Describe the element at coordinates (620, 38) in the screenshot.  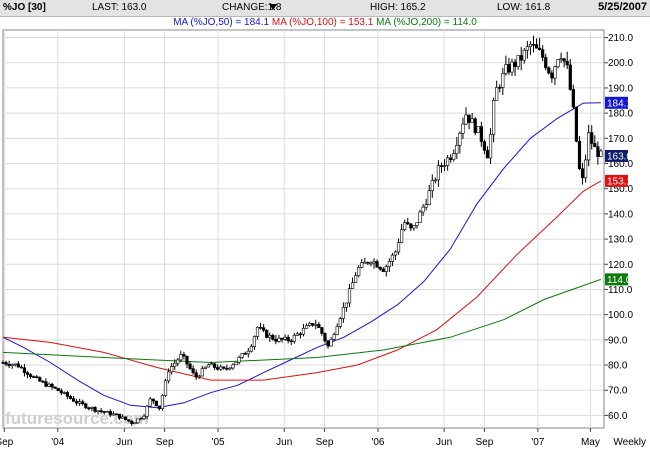
I see `y-tick-label: 210.0` at that location.